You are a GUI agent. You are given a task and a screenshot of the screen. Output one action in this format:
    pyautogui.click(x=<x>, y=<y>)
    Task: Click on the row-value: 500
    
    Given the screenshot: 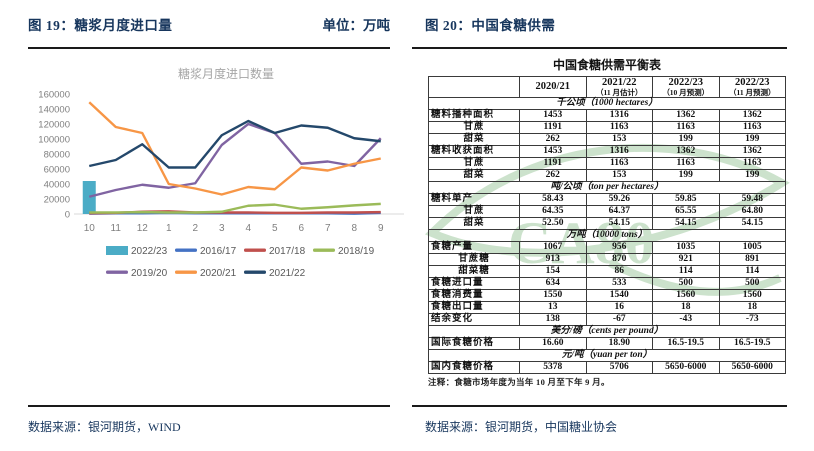 What is the action you would take?
    pyautogui.click(x=752, y=283)
    